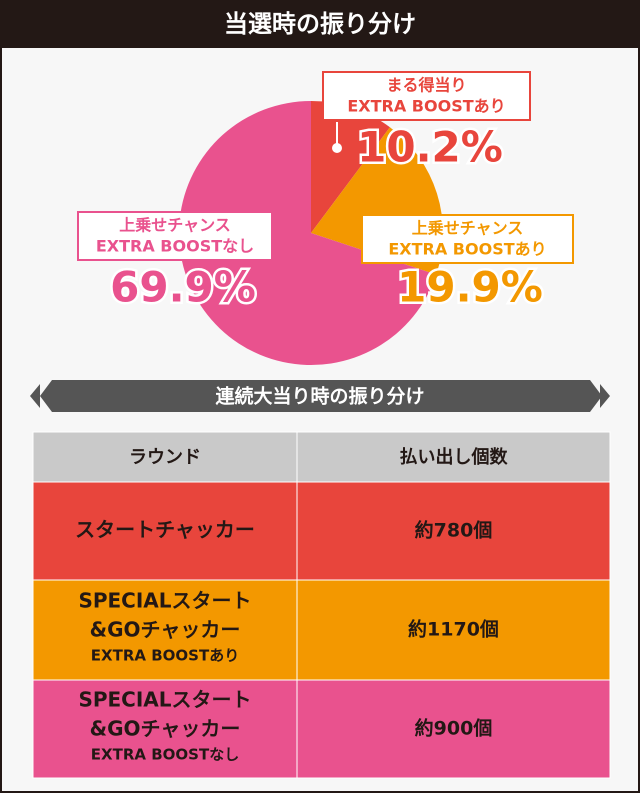 This screenshot has height=793, width=640. I want to click on percent-label: 69.9%, so click(183, 287).